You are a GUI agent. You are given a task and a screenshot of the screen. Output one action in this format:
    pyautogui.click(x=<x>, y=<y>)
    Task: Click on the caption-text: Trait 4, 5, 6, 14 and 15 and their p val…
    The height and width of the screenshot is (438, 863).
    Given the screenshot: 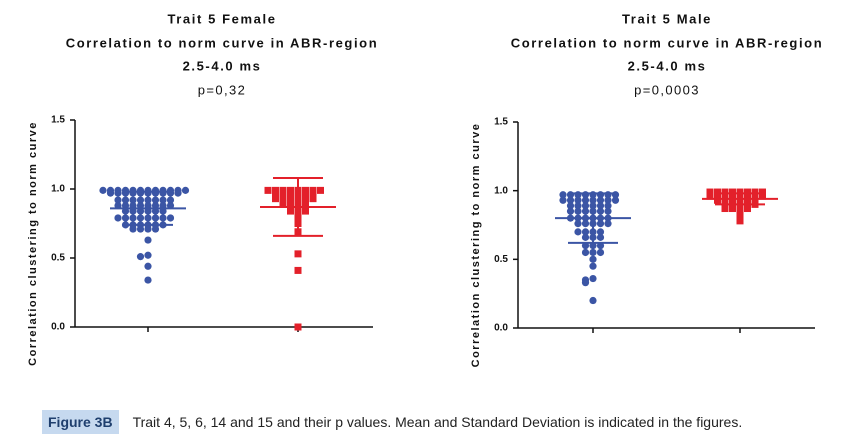 What is the action you would take?
    pyautogui.click(x=437, y=422)
    